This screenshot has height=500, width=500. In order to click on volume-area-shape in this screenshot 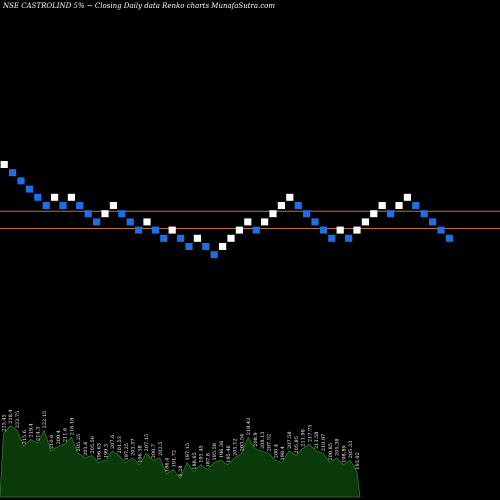, I will do `click(180, 461)`.